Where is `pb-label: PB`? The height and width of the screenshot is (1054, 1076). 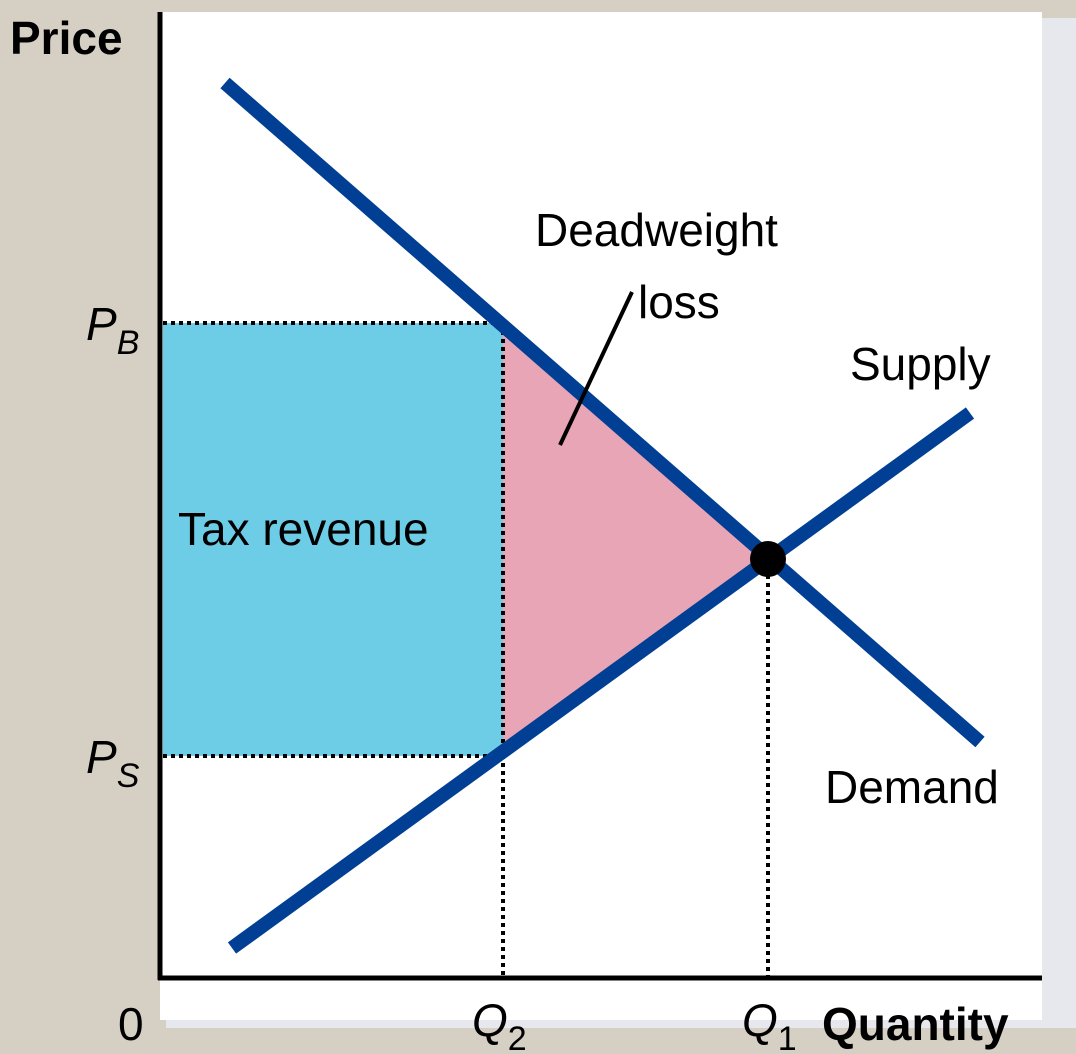
pb-label: PB is located at coordinates (112, 330).